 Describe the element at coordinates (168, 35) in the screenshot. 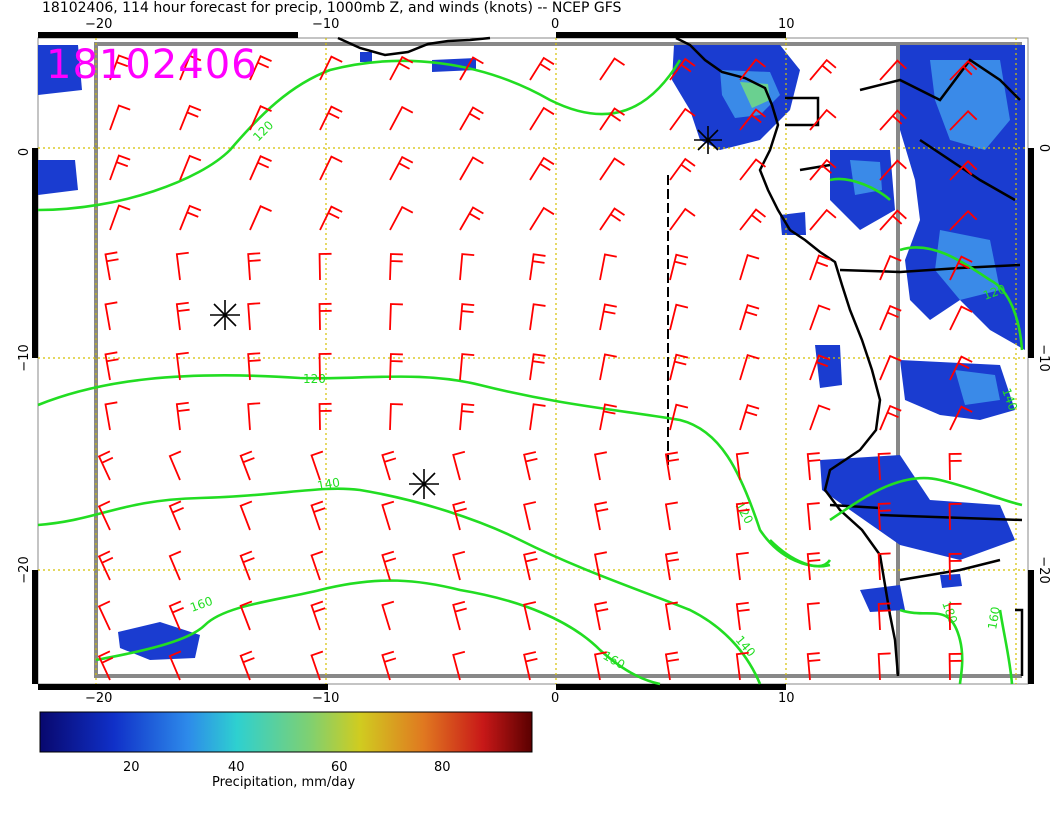

I see `axis-bar-top-left` at that location.